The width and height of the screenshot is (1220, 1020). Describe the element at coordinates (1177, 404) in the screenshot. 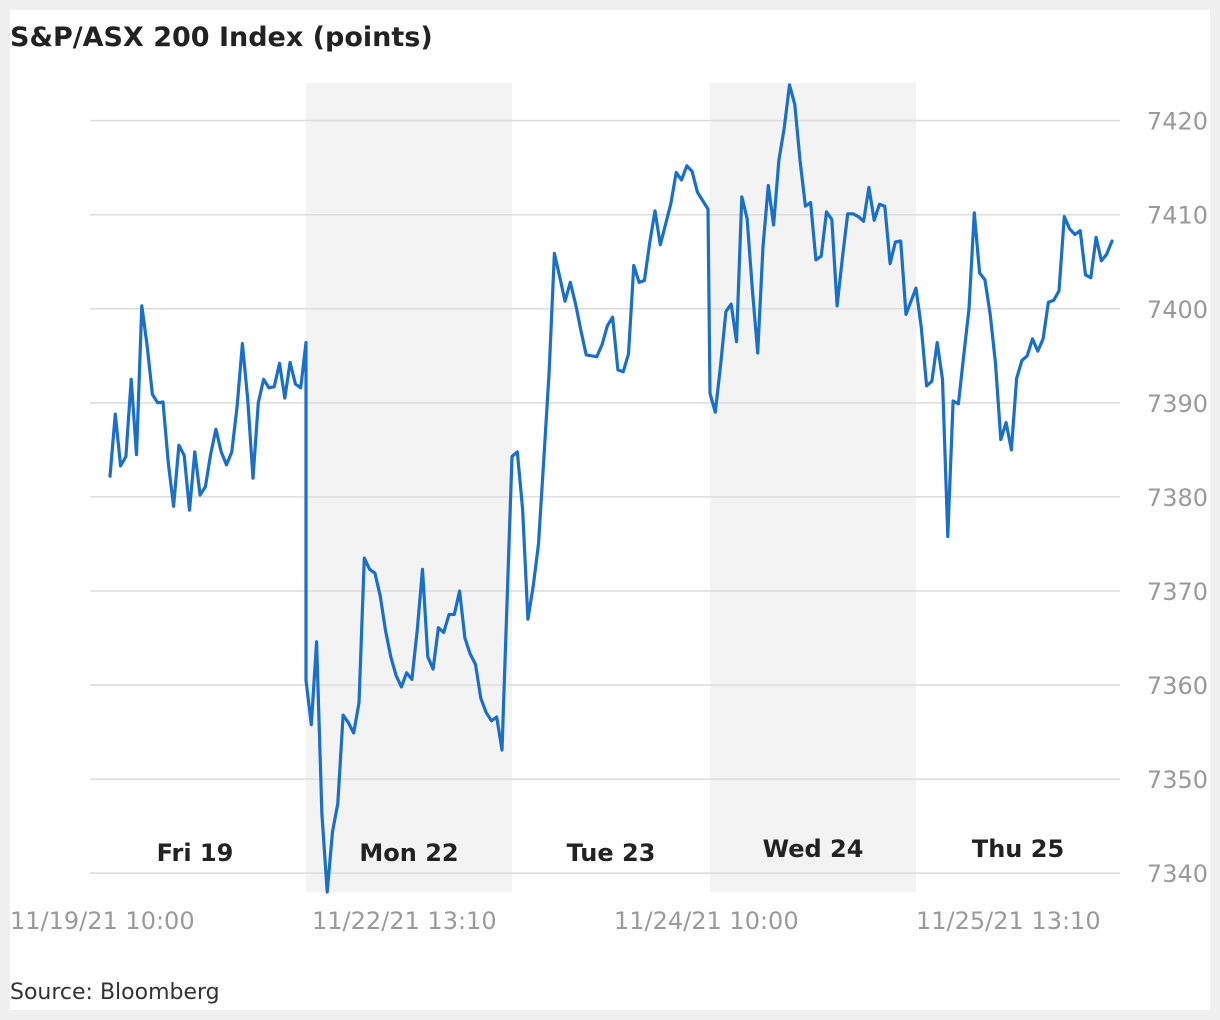

I see `y-tick-label: 7390` at that location.